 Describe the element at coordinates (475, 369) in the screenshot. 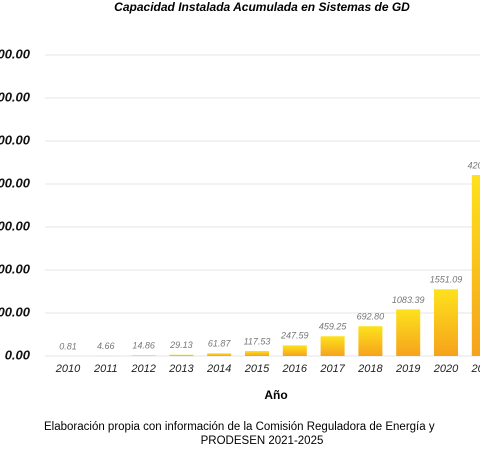

I see `x-tick-label: 2021` at that location.